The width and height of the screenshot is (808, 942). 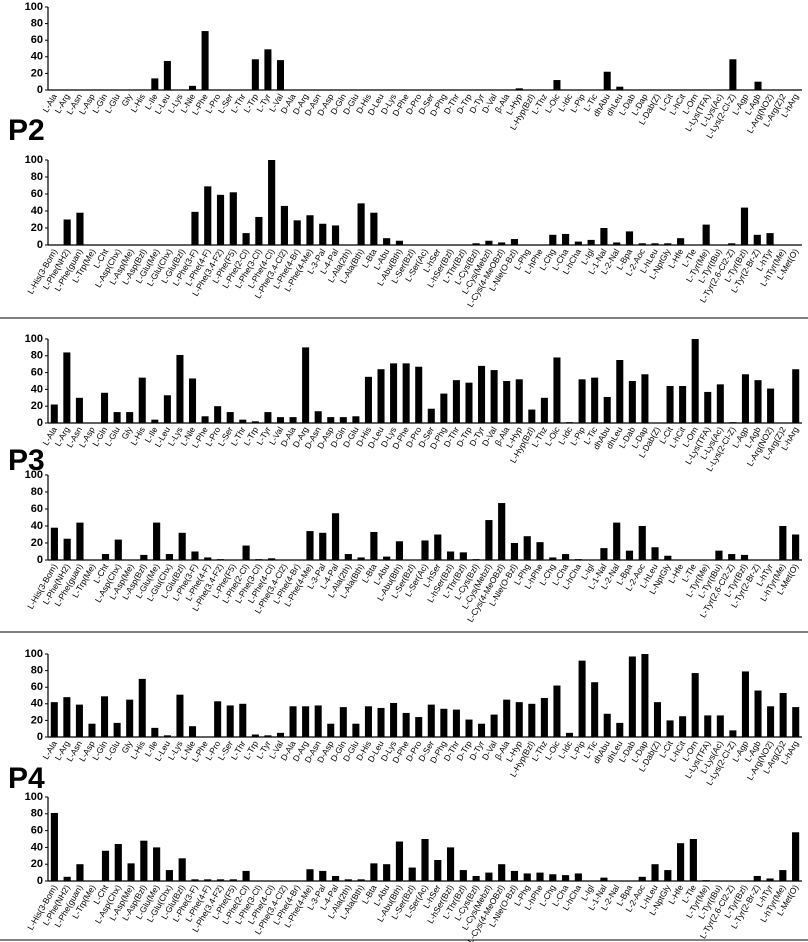 What do you see at coordinates (34, 339) in the screenshot?
I see `y-tick-label: 100` at bounding box center [34, 339].